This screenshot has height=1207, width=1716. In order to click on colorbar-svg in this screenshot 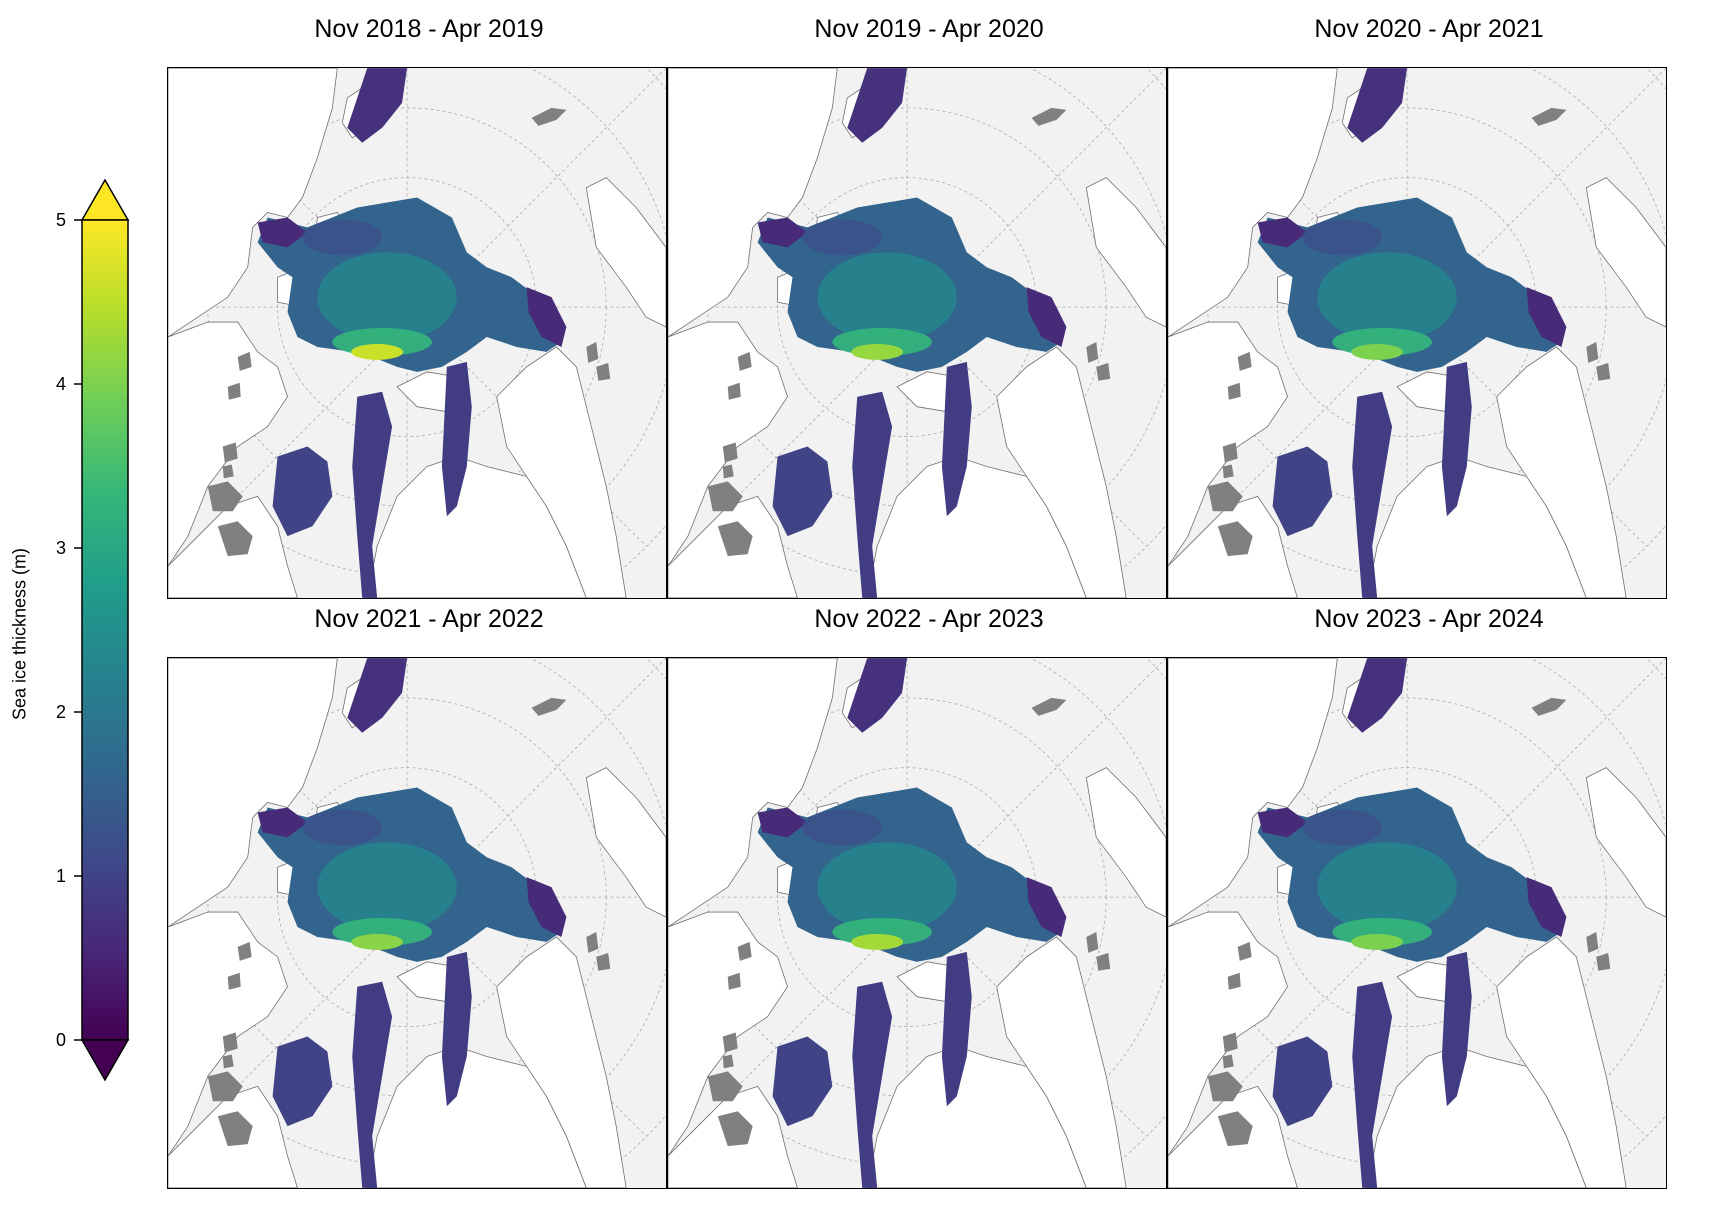, I will do `click(102, 630)`.